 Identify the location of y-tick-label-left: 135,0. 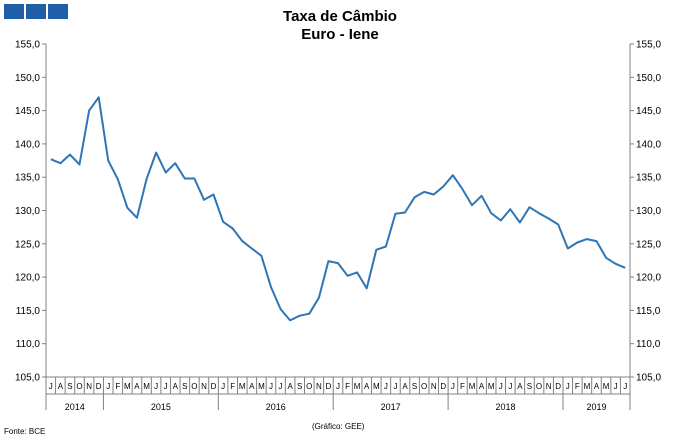
(27, 178).